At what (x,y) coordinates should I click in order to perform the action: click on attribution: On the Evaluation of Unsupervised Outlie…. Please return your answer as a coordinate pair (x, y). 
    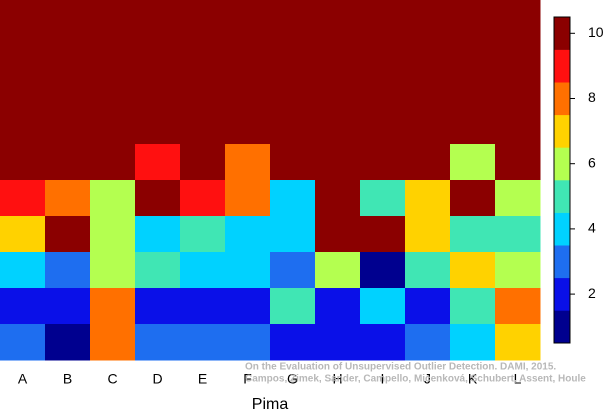
    Looking at the image, I should click on (400, 367).